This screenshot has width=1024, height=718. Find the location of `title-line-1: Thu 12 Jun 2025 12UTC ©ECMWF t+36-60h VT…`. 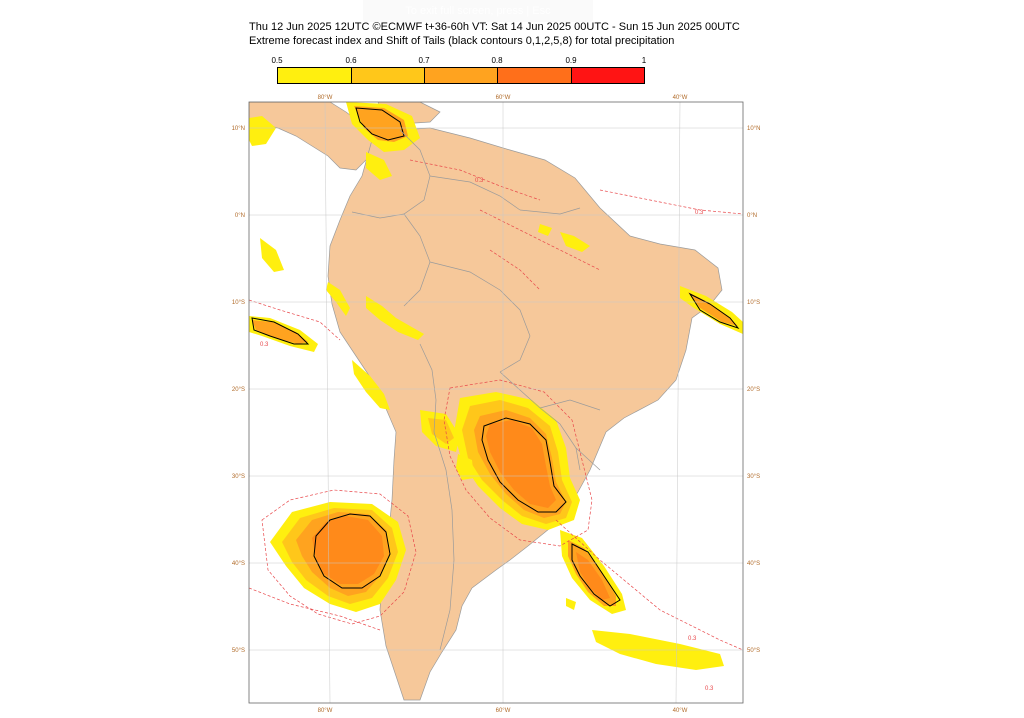

title-line-1: Thu 12 Jun 2025 12UTC ©ECMWF t+36-60h VT… is located at coordinates (494, 27).